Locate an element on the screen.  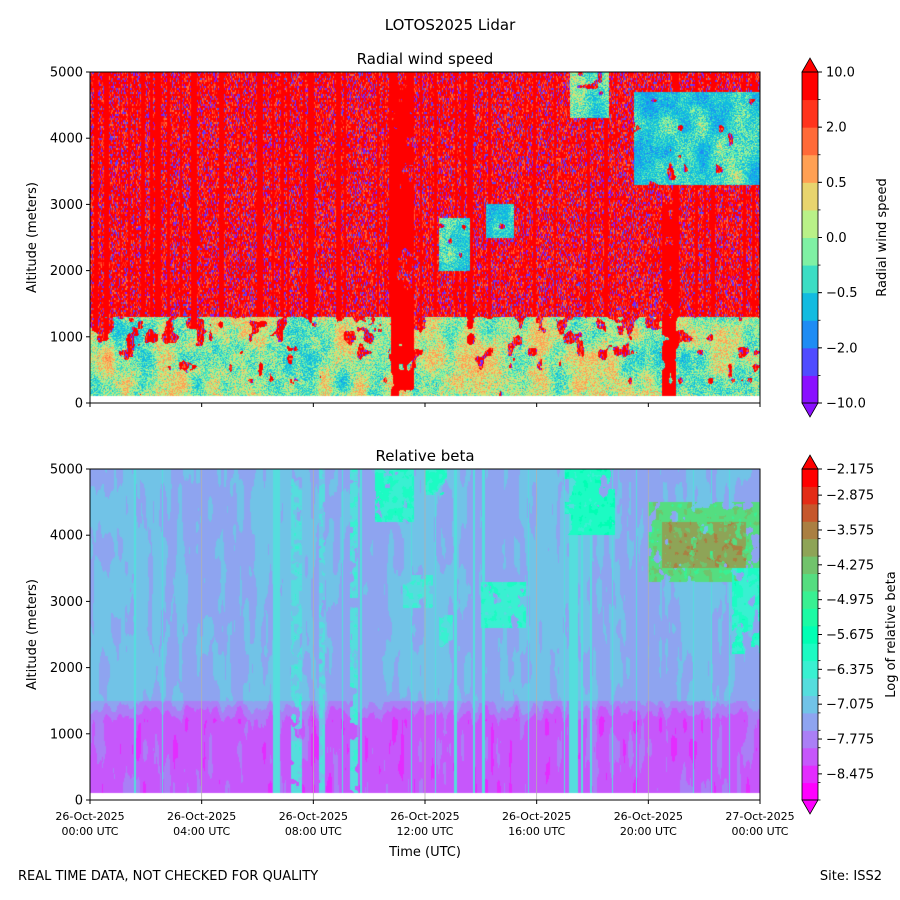
colorbar-tick-label: 0.5 is located at coordinates (836, 183).